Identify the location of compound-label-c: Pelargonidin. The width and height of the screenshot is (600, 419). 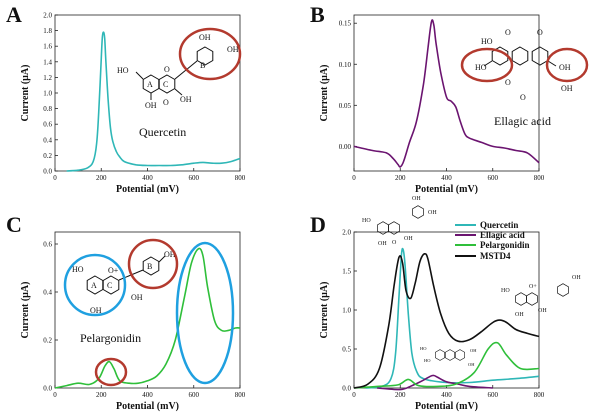
(110, 338).